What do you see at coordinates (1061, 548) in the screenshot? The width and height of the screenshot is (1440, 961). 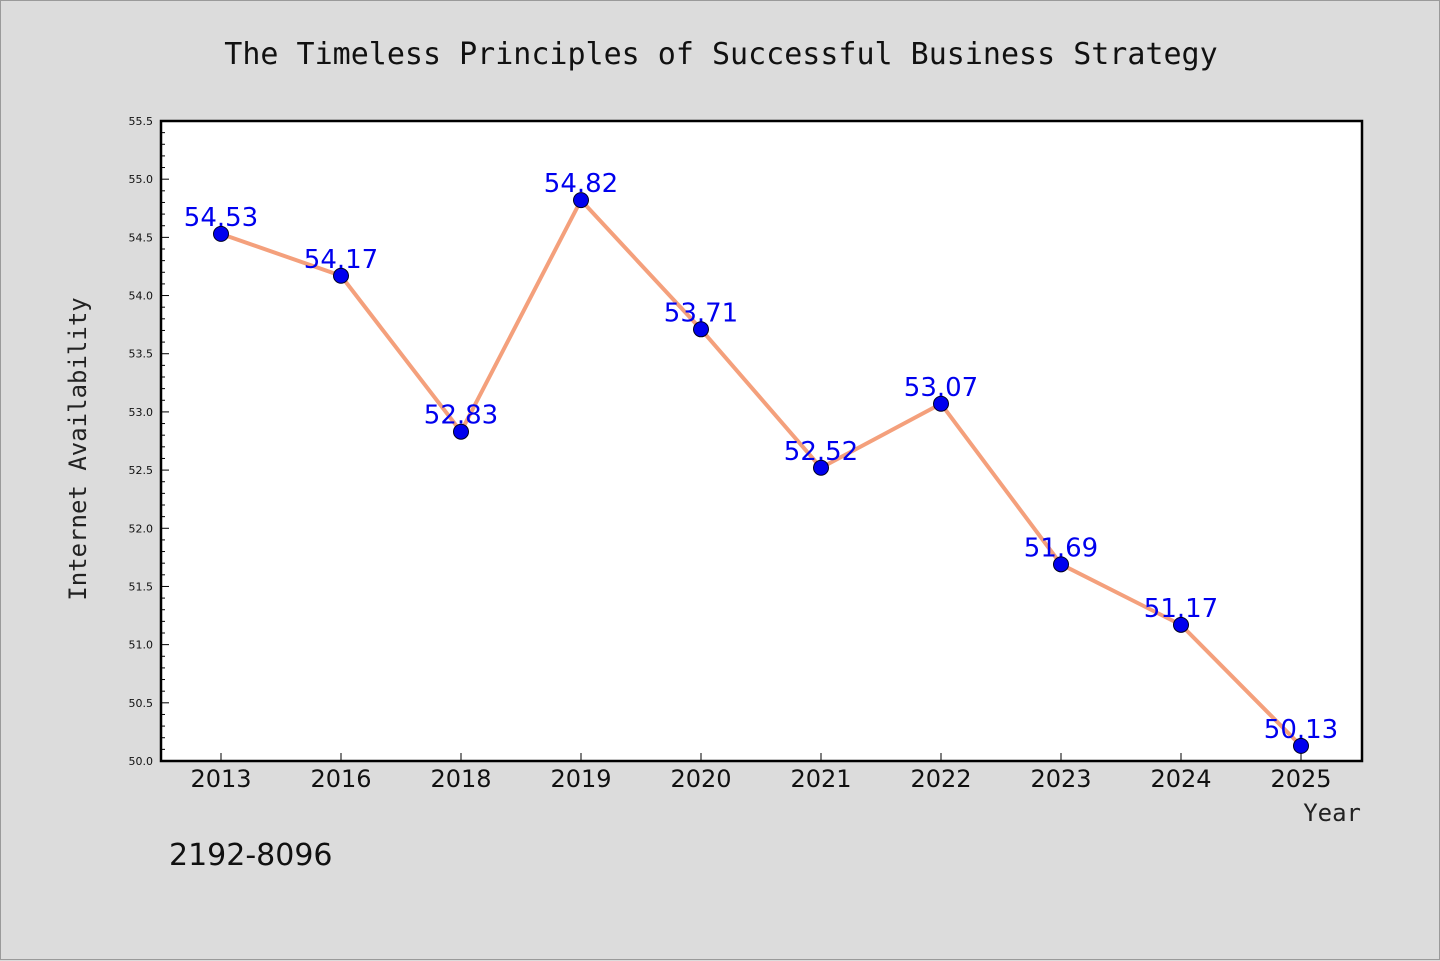 I see `data-label: 51.69` at bounding box center [1061, 548].